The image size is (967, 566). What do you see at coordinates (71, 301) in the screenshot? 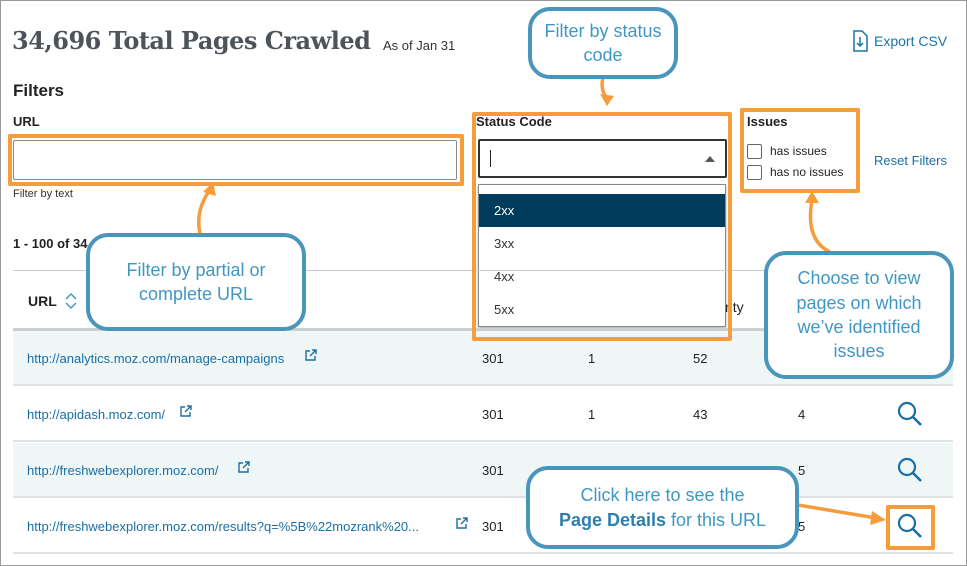
I see `sort-icon` at bounding box center [71, 301].